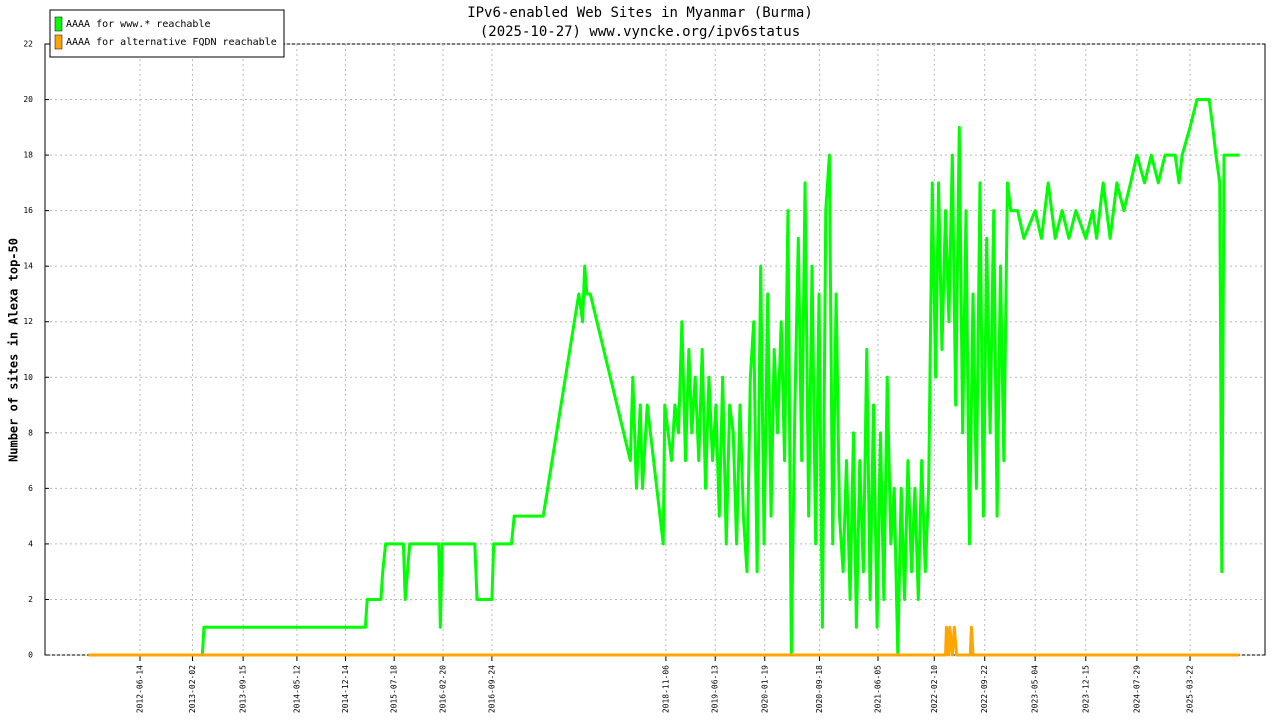 Image resolution: width=1280 pixels, height=720 pixels. What do you see at coordinates (28, 321) in the screenshot?
I see `y-tick-label: 12` at bounding box center [28, 321].